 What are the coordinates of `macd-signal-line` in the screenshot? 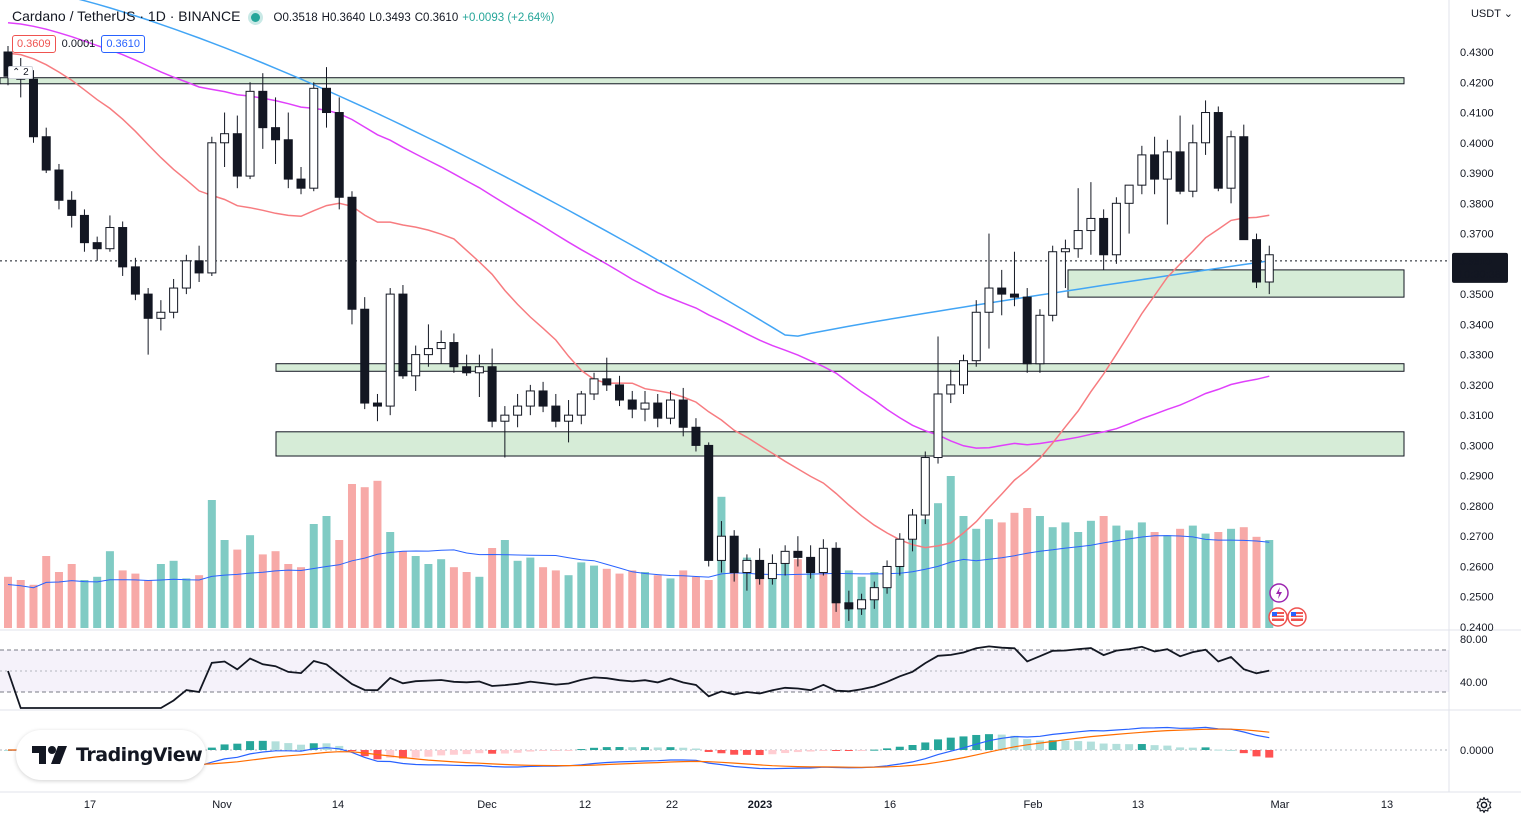 It's located at (639, 748).